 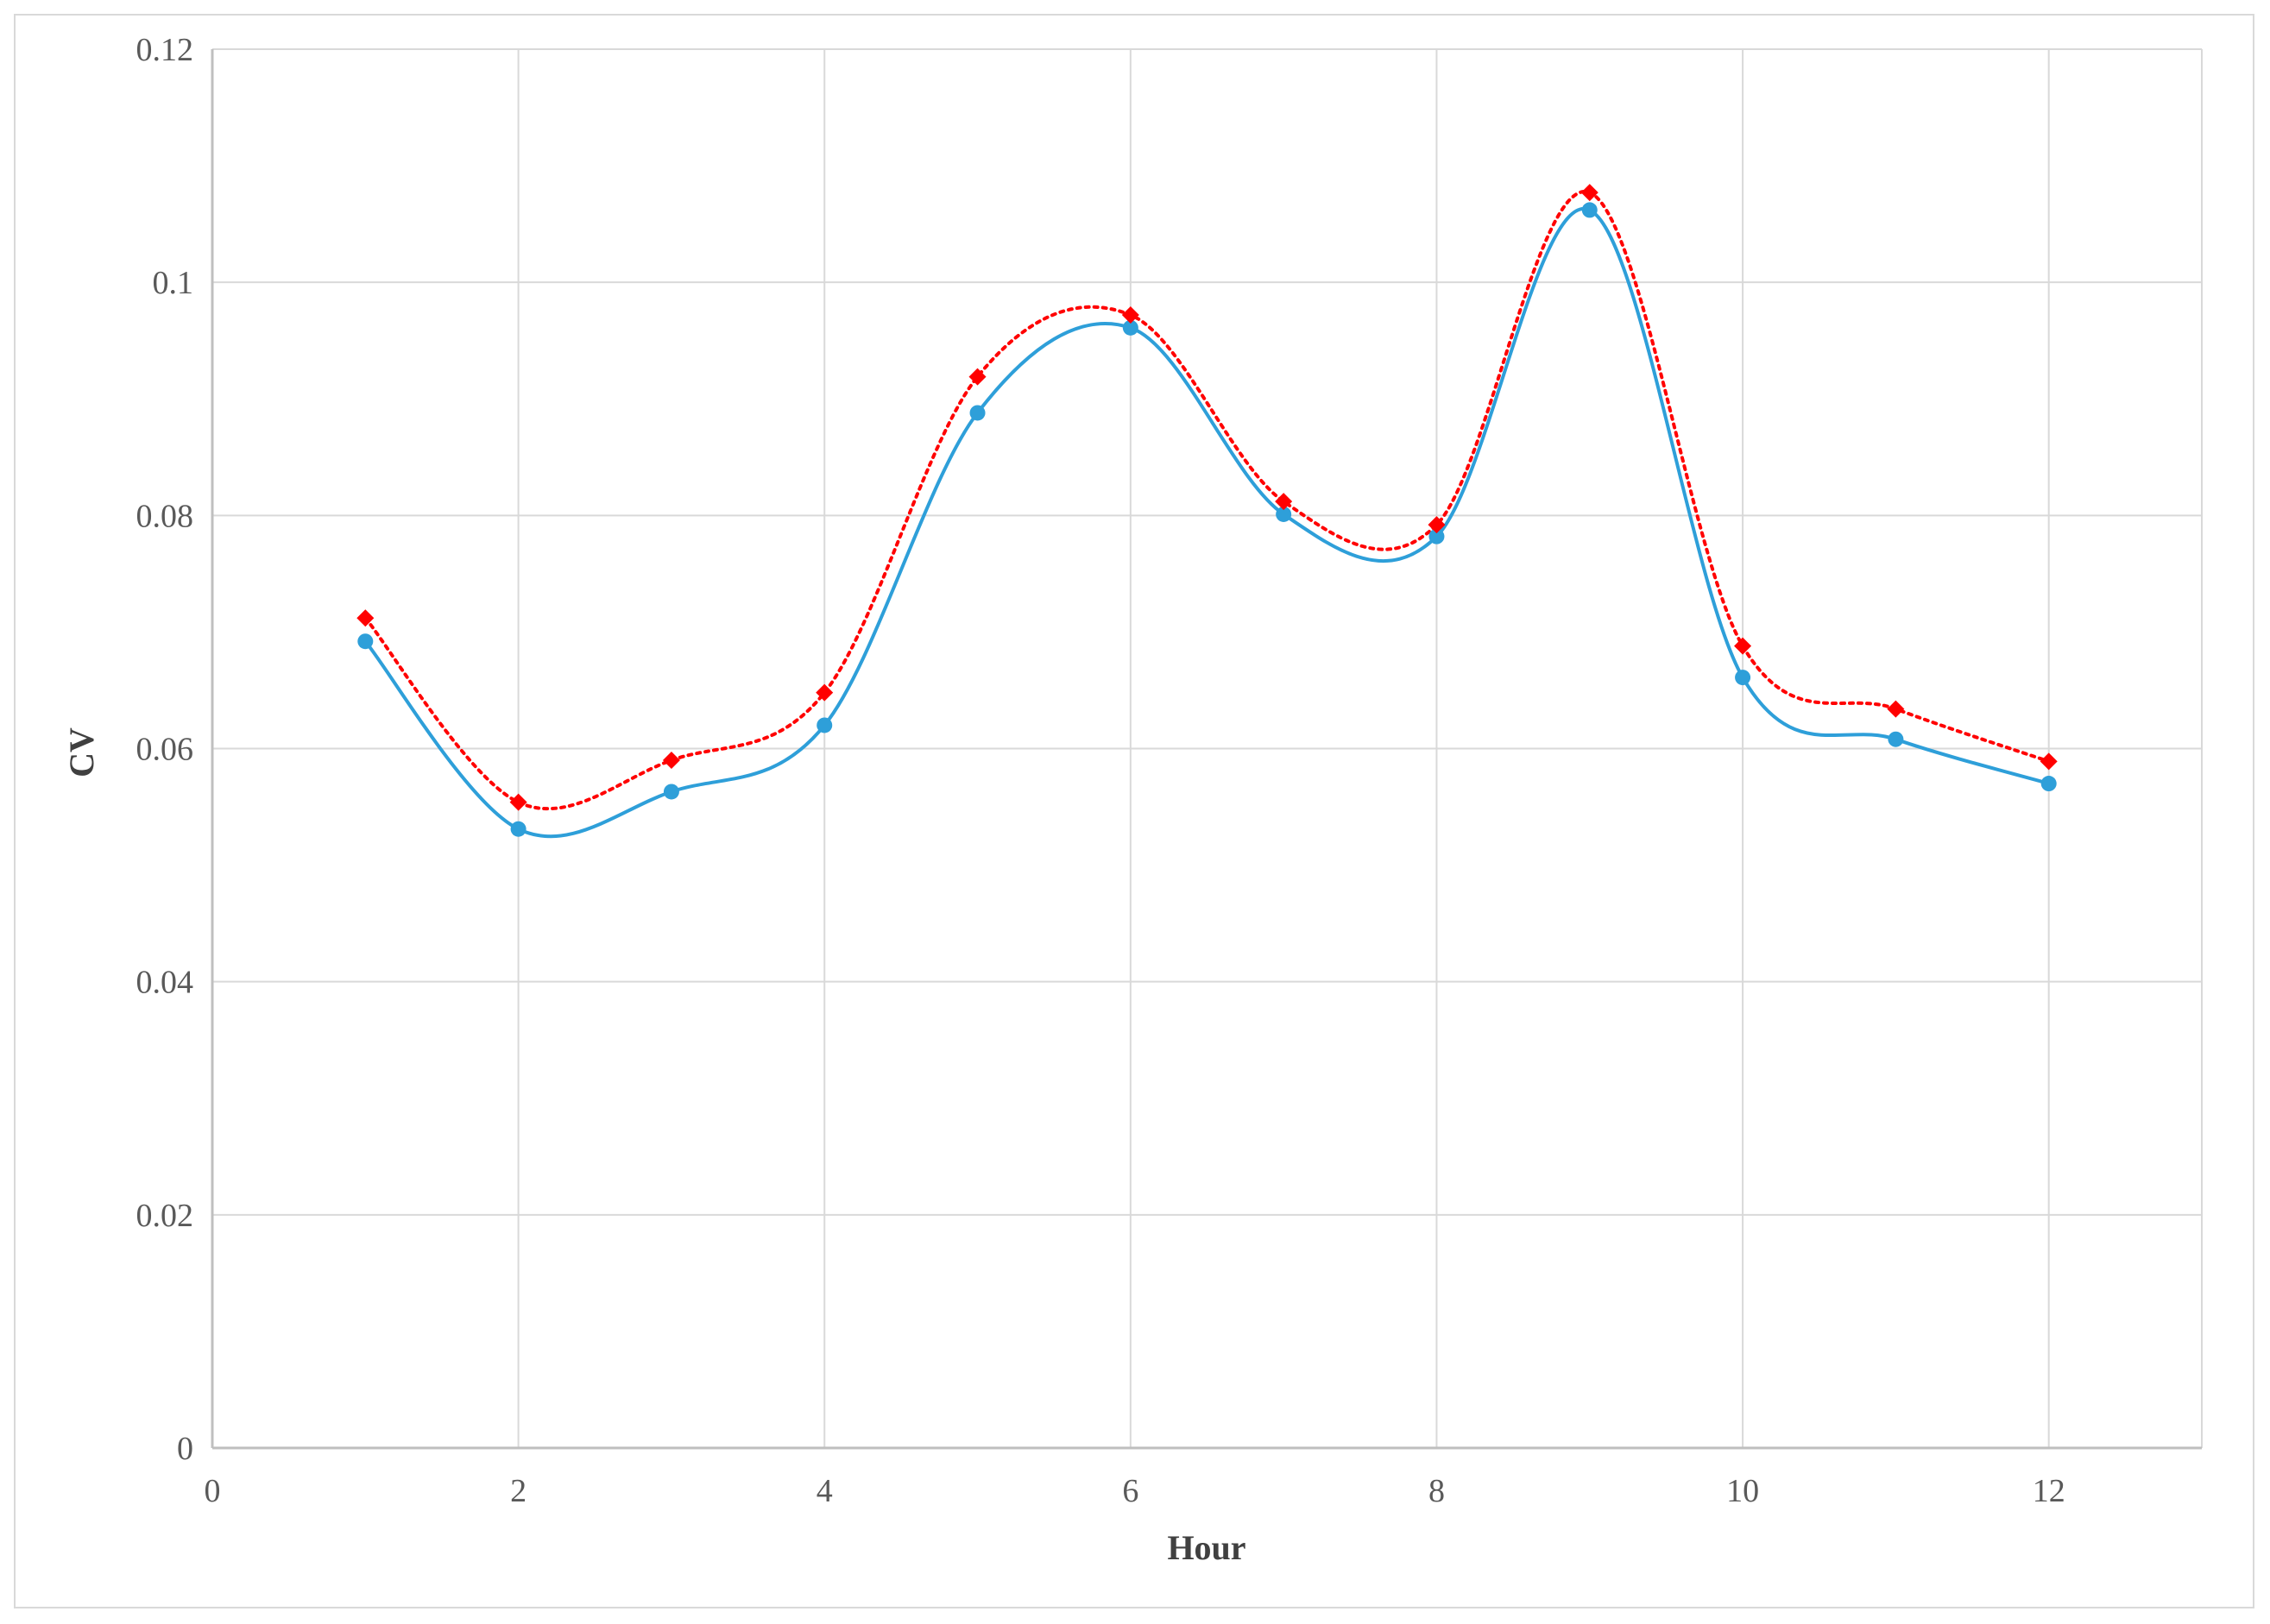 I want to click on y-tick-label: 0, so click(x=185, y=1449).